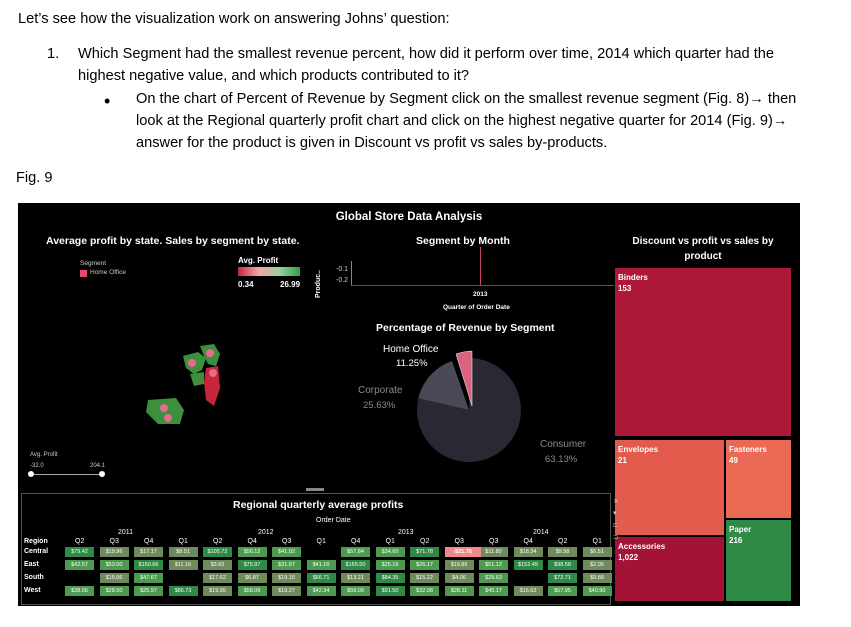 Image resolution: width=851 pixels, height=627 pixels. I want to click on region-label: Central, so click(36, 551).